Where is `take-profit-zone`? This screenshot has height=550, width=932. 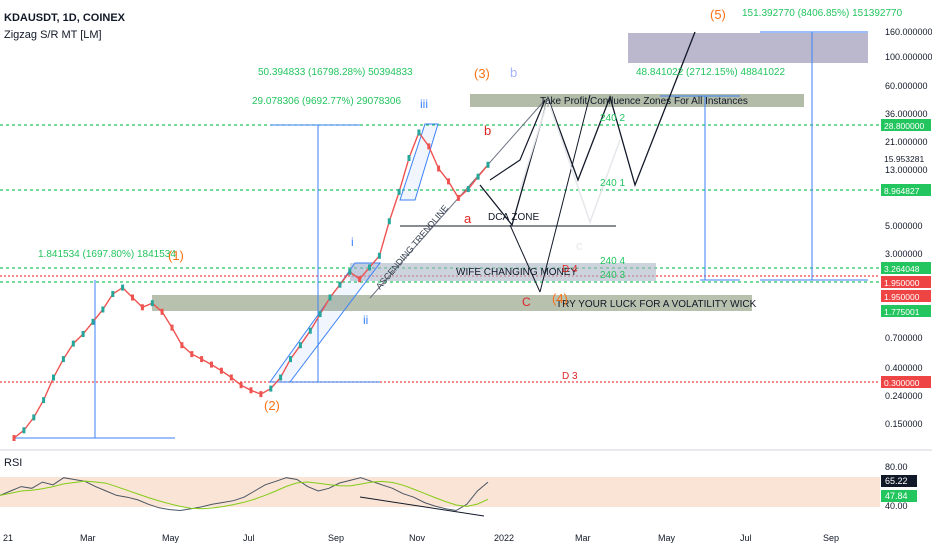 take-profit-zone is located at coordinates (637, 100).